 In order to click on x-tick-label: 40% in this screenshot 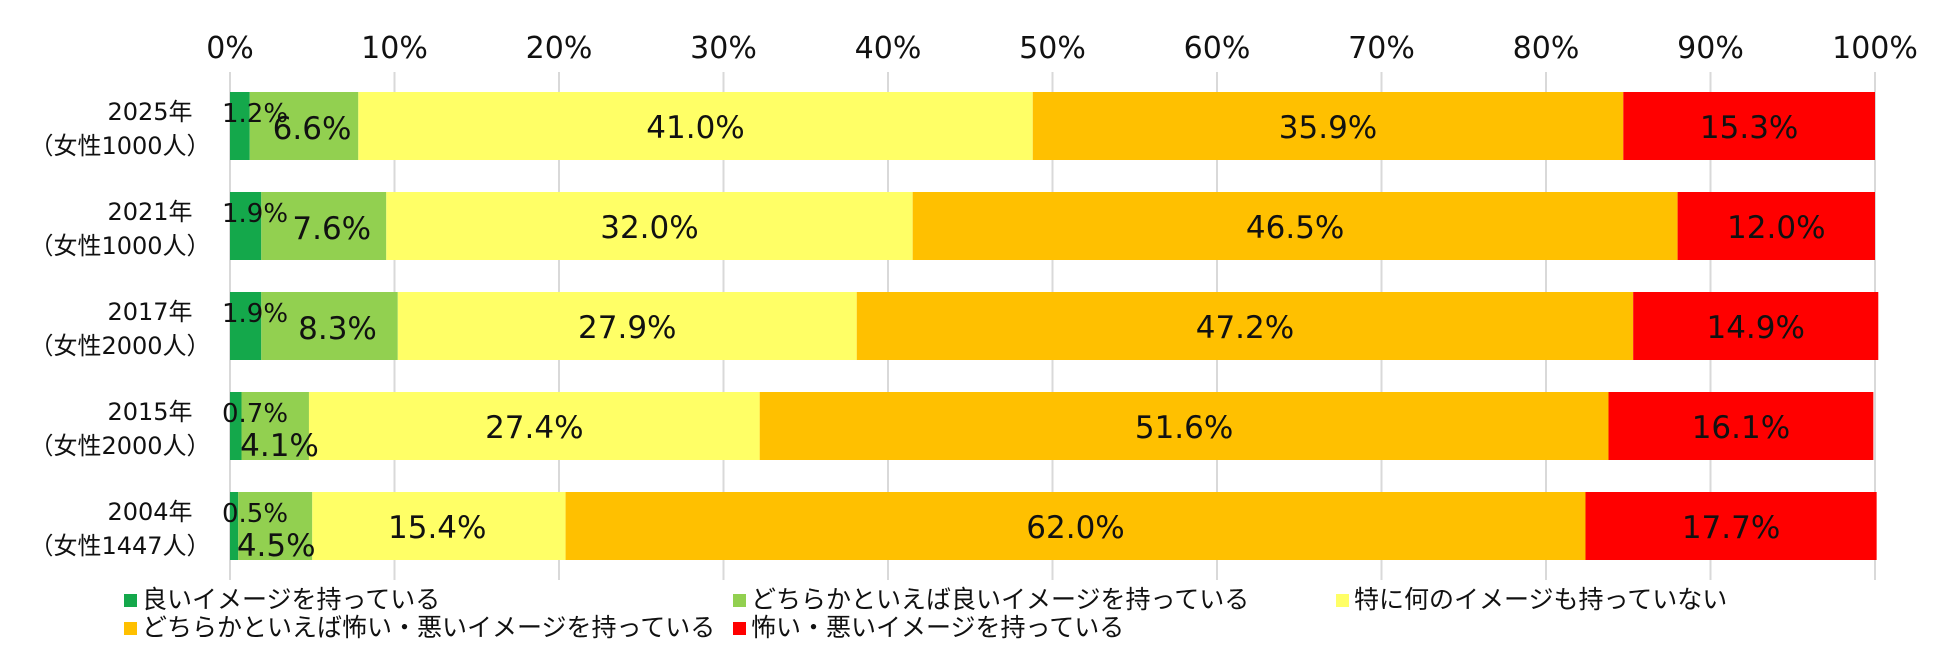, I will do `click(888, 48)`.